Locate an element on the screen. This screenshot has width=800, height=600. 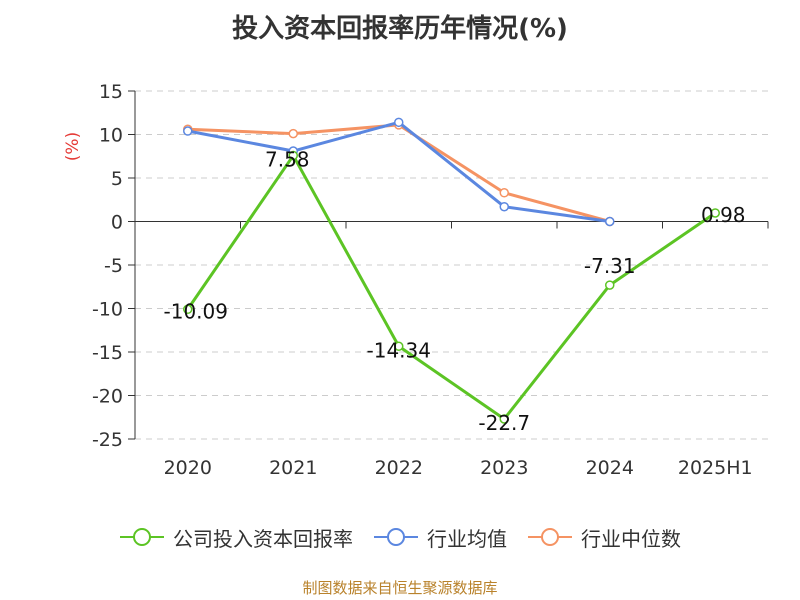
y-tick-label: -20 is located at coordinates (107, 397).